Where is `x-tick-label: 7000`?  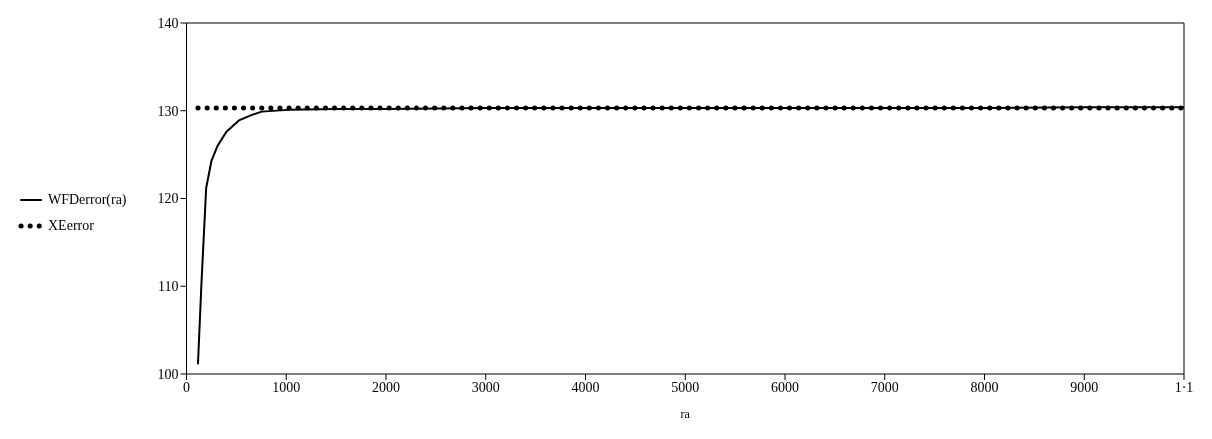 x-tick-label: 7000 is located at coordinates (884, 387).